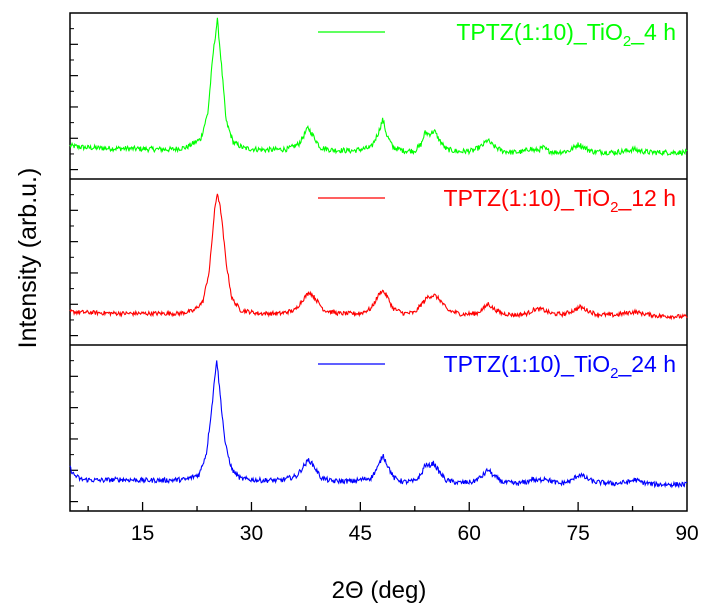  Describe the element at coordinates (379, 590) in the screenshot. I see `x-axis-label: 2Θ (deg)` at that location.